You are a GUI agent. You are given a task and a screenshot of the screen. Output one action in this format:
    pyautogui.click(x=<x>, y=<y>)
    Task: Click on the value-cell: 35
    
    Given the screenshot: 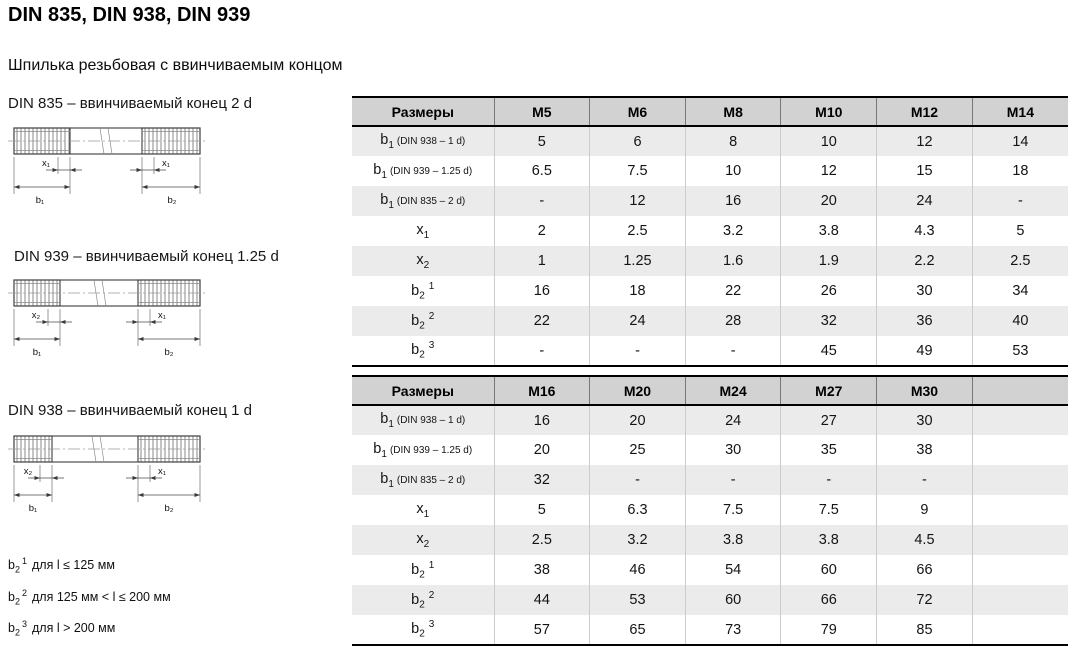 What is the action you would take?
    pyautogui.click(x=828, y=450)
    